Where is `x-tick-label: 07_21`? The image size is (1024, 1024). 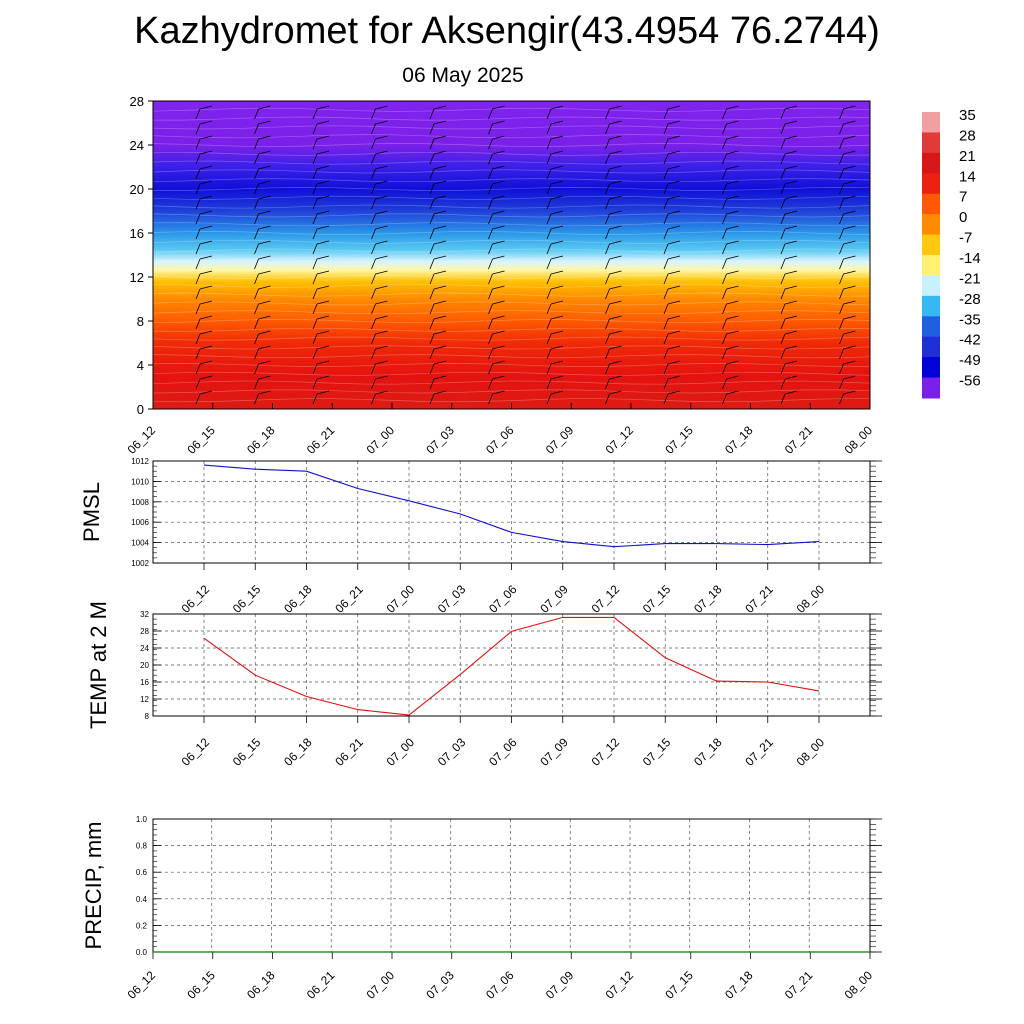 x-tick-label: 07_21 is located at coordinates (759, 752).